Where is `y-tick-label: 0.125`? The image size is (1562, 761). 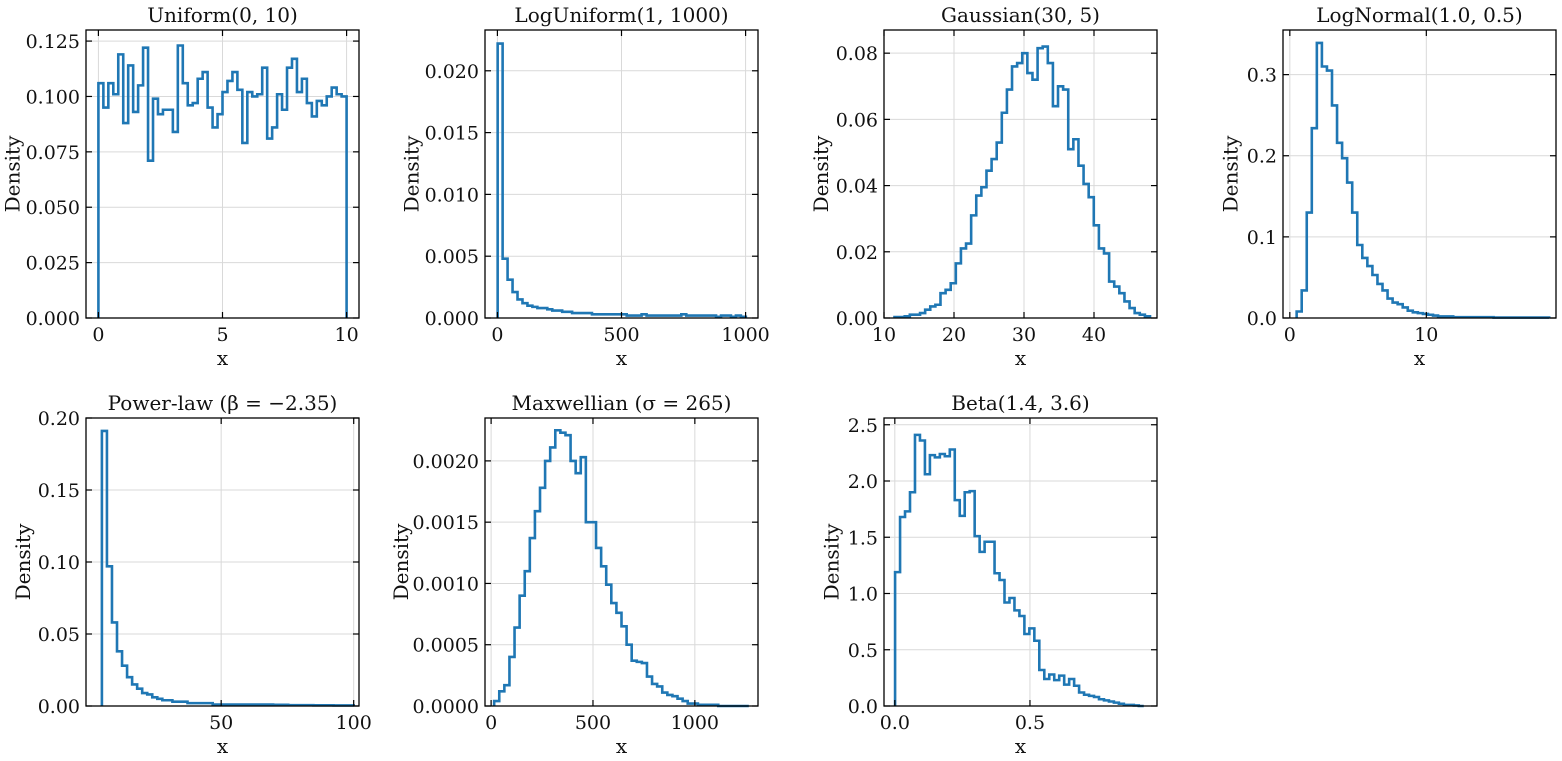 y-tick-label: 0.125 is located at coordinates (53, 42).